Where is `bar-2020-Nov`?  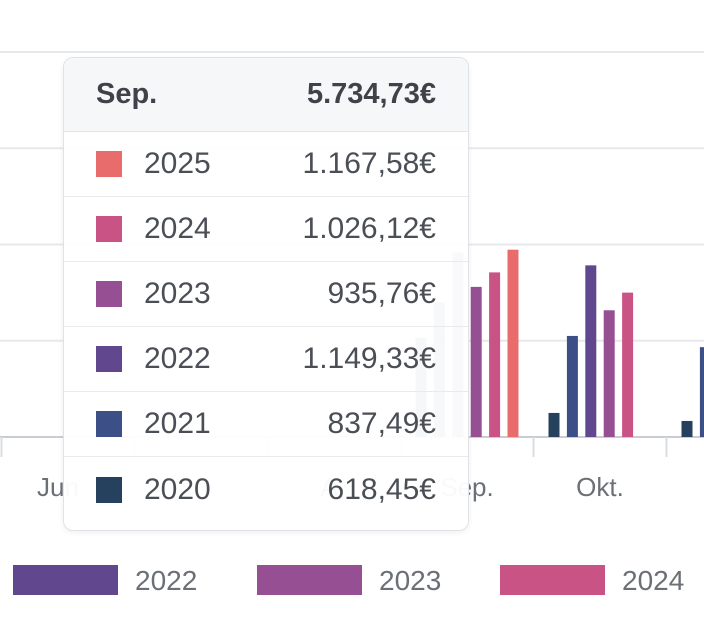
bar-2020-Nov is located at coordinates (687, 428).